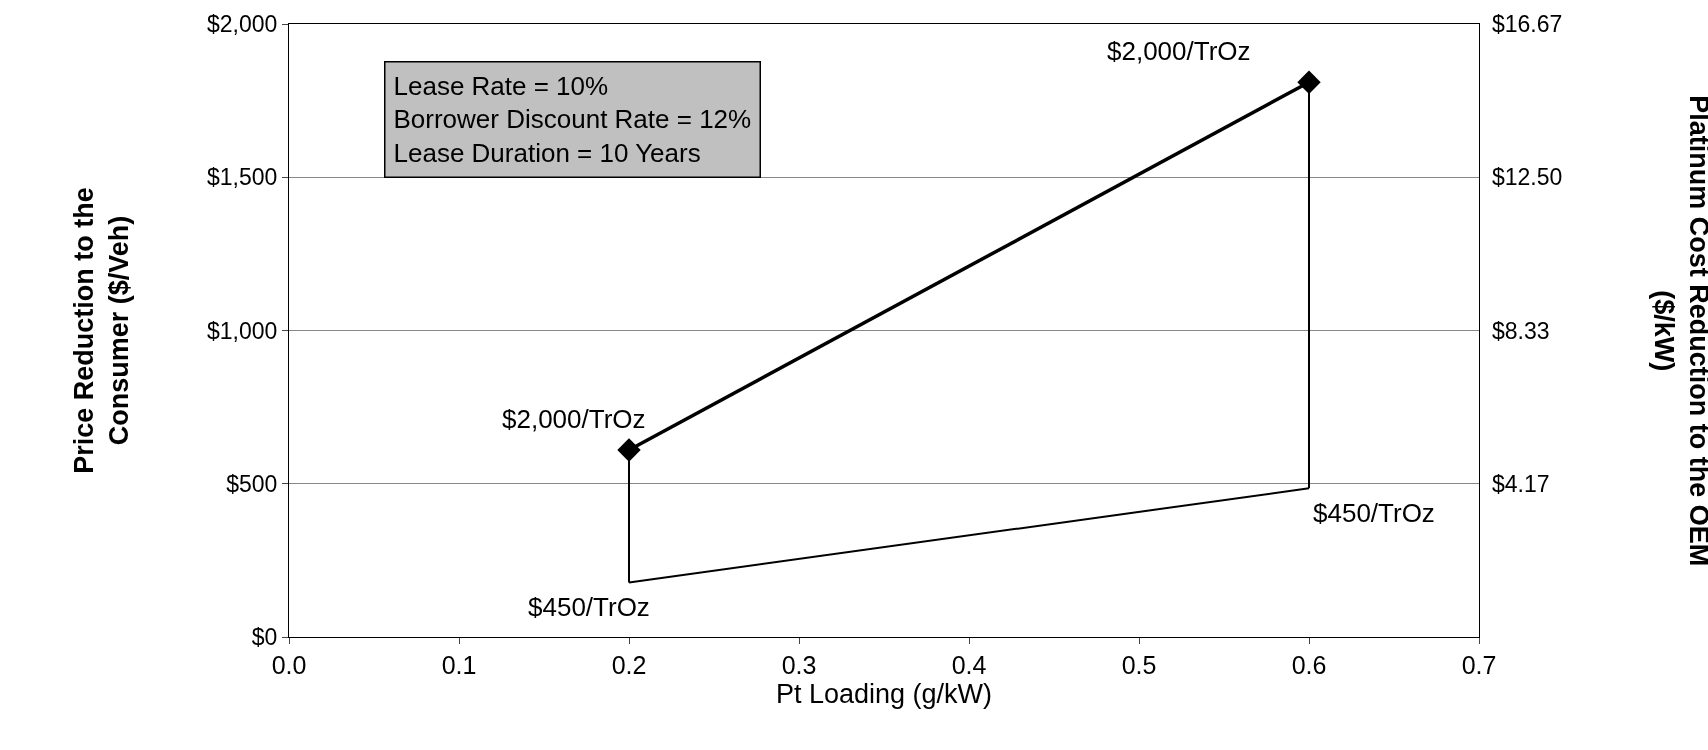 This screenshot has width=1708, height=750. What do you see at coordinates (1139, 665) in the screenshot?
I see `x-tick-label: 0.5` at bounding box center [1139, 665].